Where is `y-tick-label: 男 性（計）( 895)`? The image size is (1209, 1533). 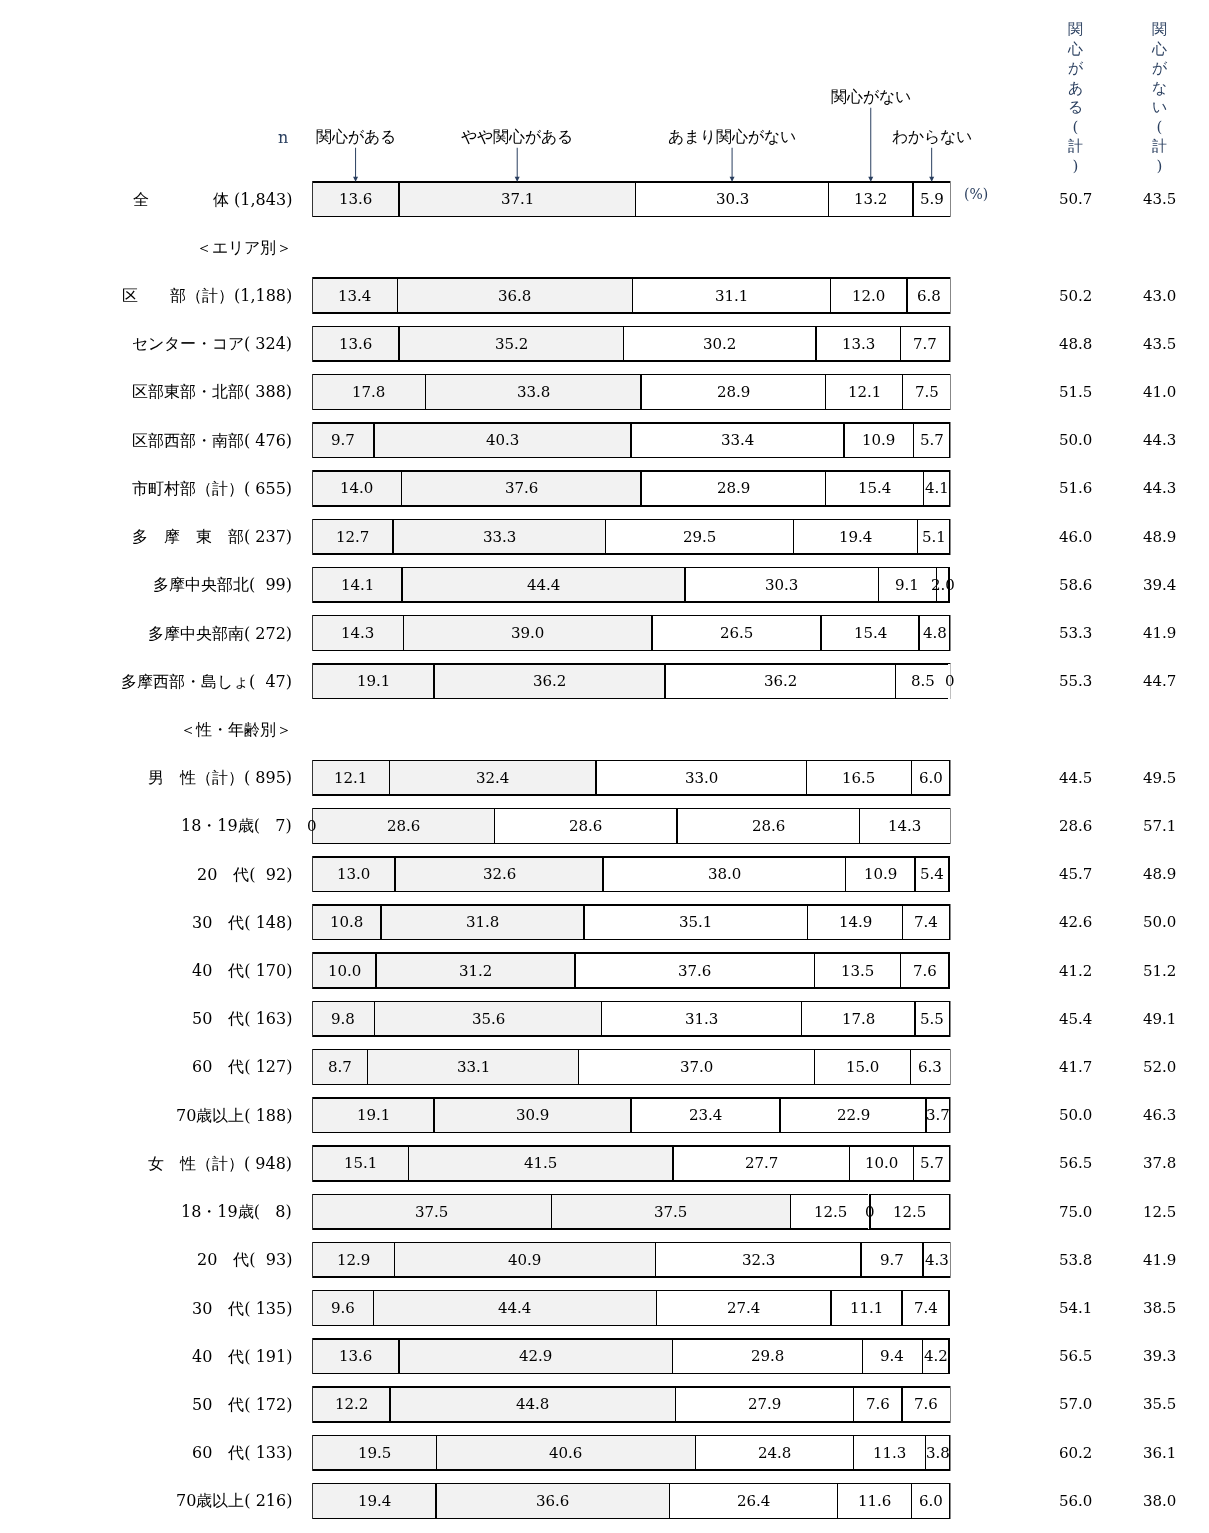 y-tick-label: 男 性（計）( 895) is located at coordinates (220, 777).